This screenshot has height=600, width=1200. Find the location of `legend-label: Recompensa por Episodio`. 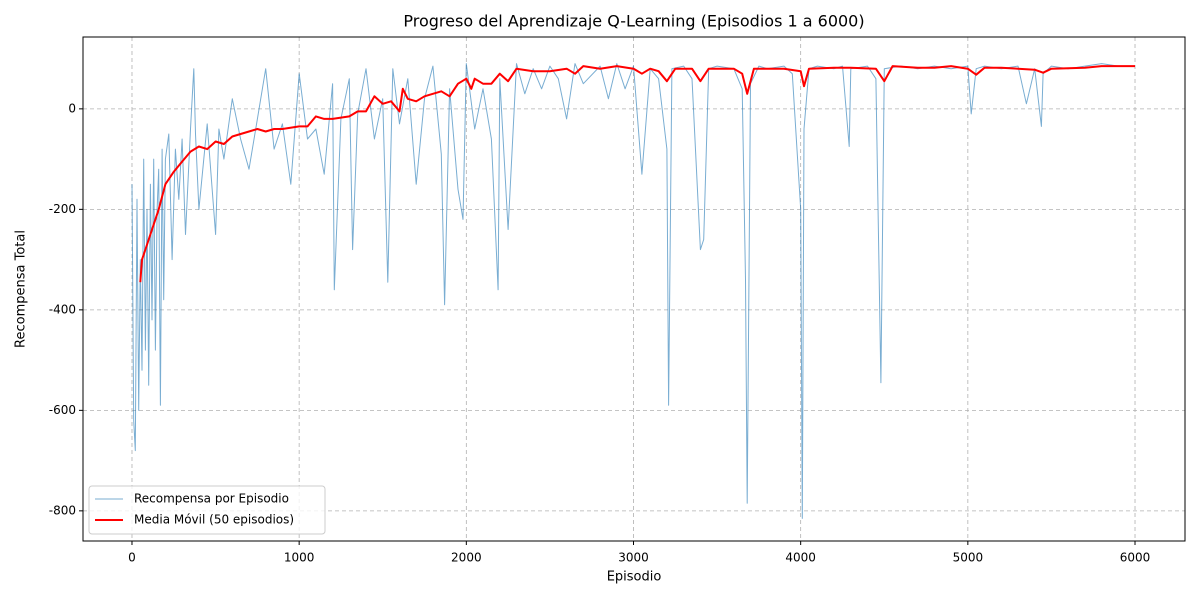

legend-label: Recompensa por Episodio is located at coordinates (211, 499).